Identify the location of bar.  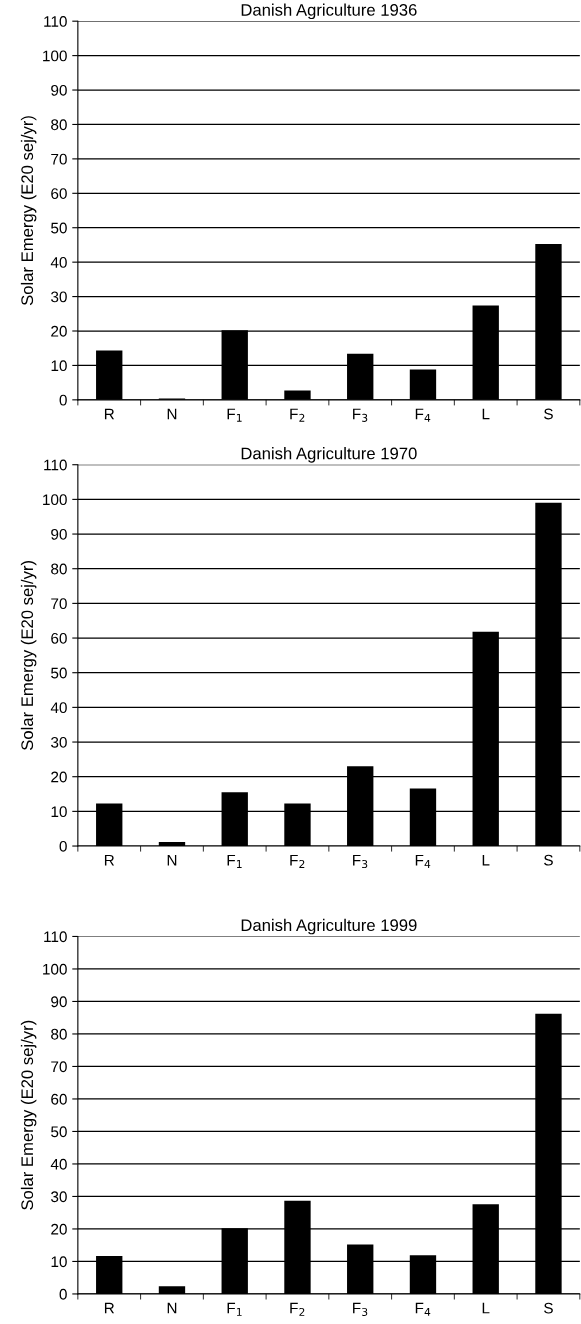
(423, 384).